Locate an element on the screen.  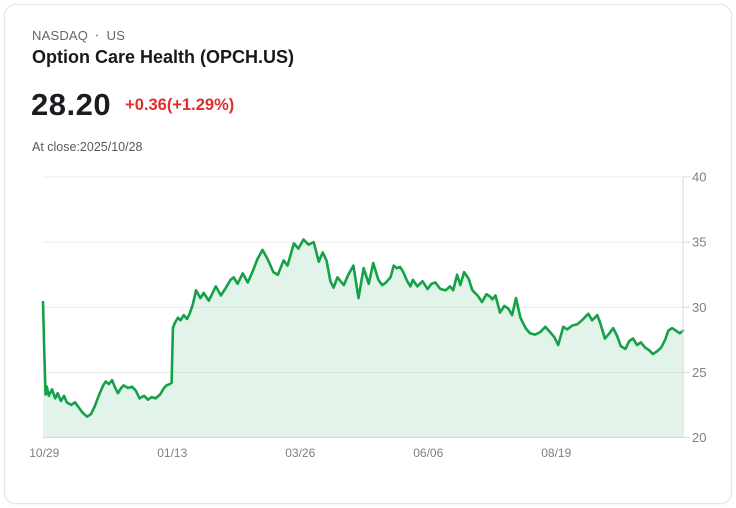
x-tick-label: 10/29 is located at coordinates (44, 453).